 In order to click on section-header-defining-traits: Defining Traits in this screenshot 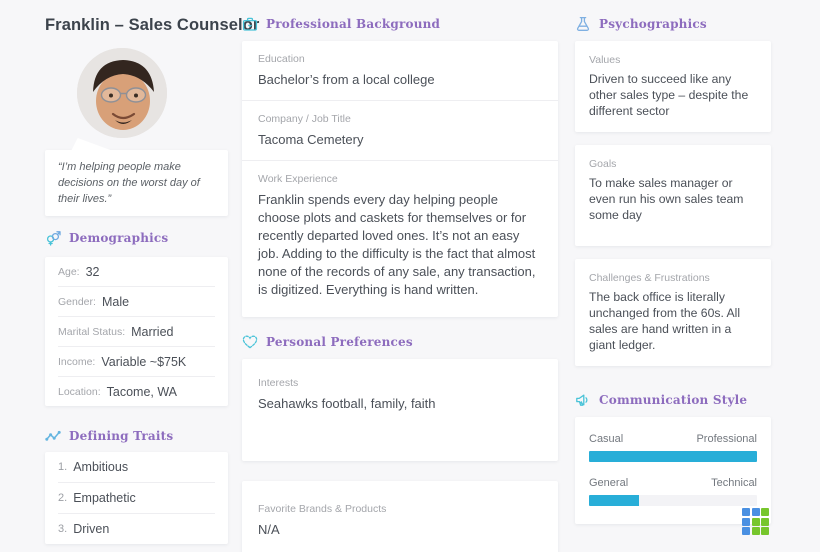, I will do `click(136, 436)`.